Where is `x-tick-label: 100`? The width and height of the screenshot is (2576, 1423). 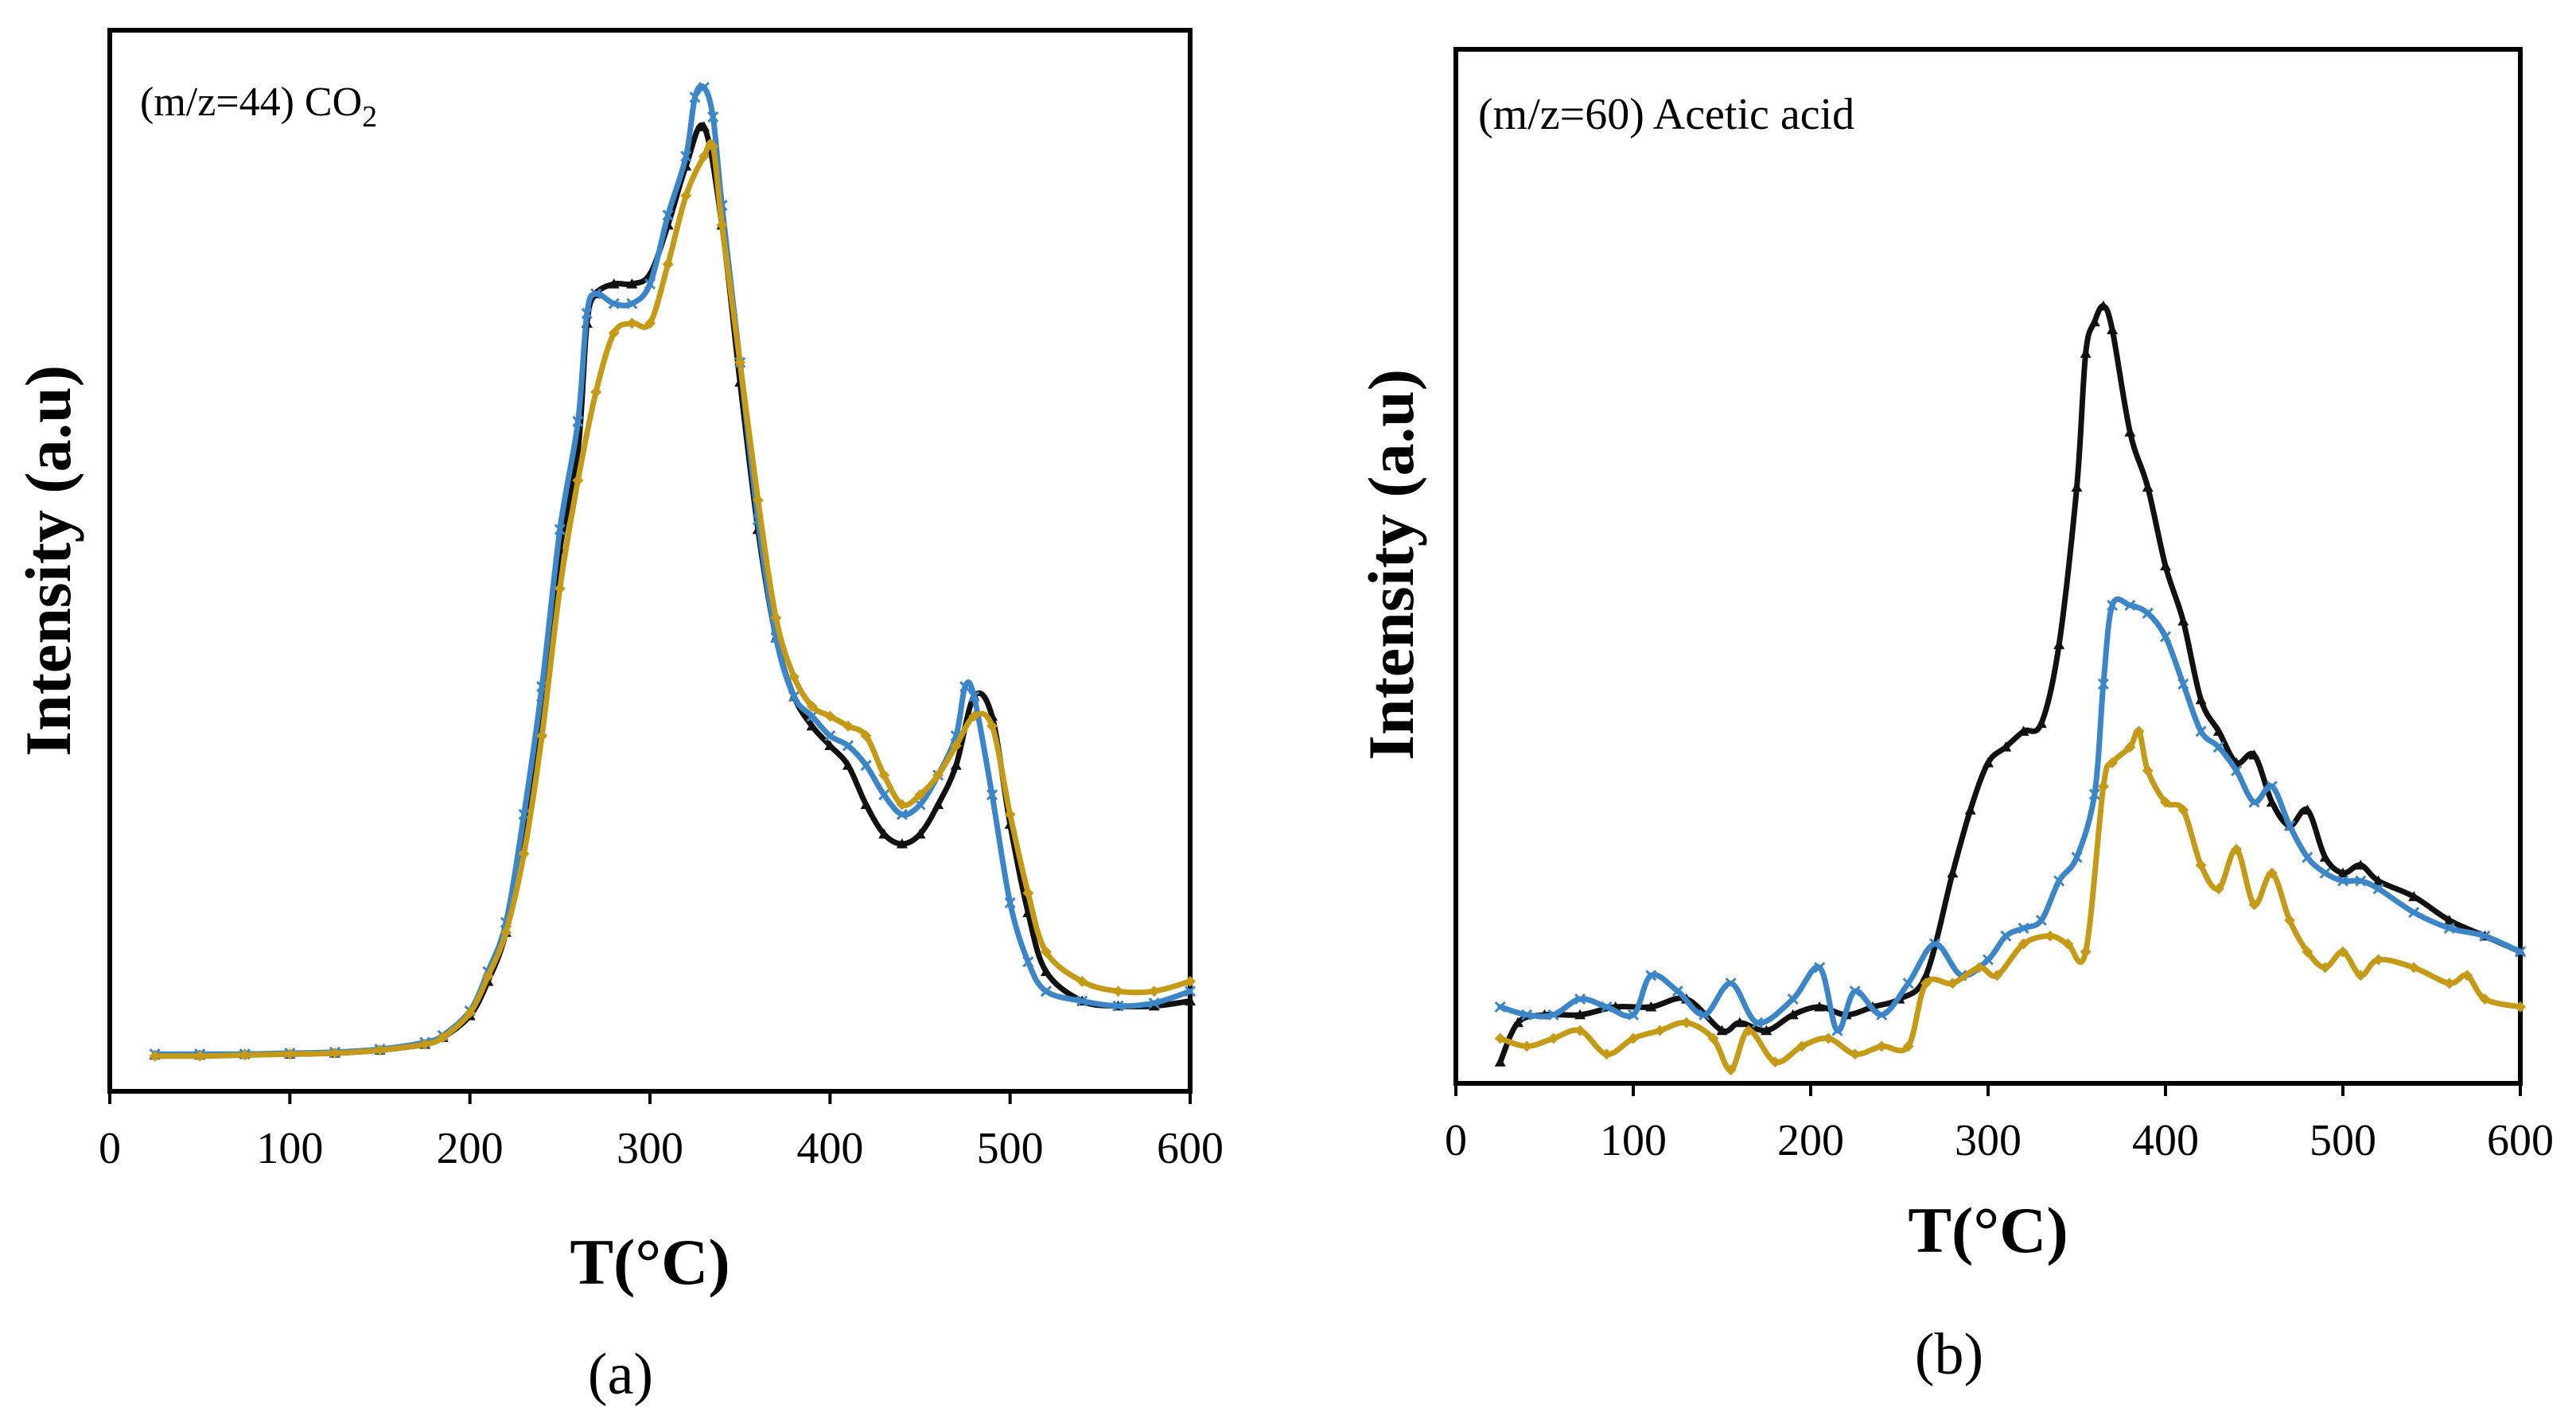 x-tick-label: 100 is located at coordinates (289, 1148).